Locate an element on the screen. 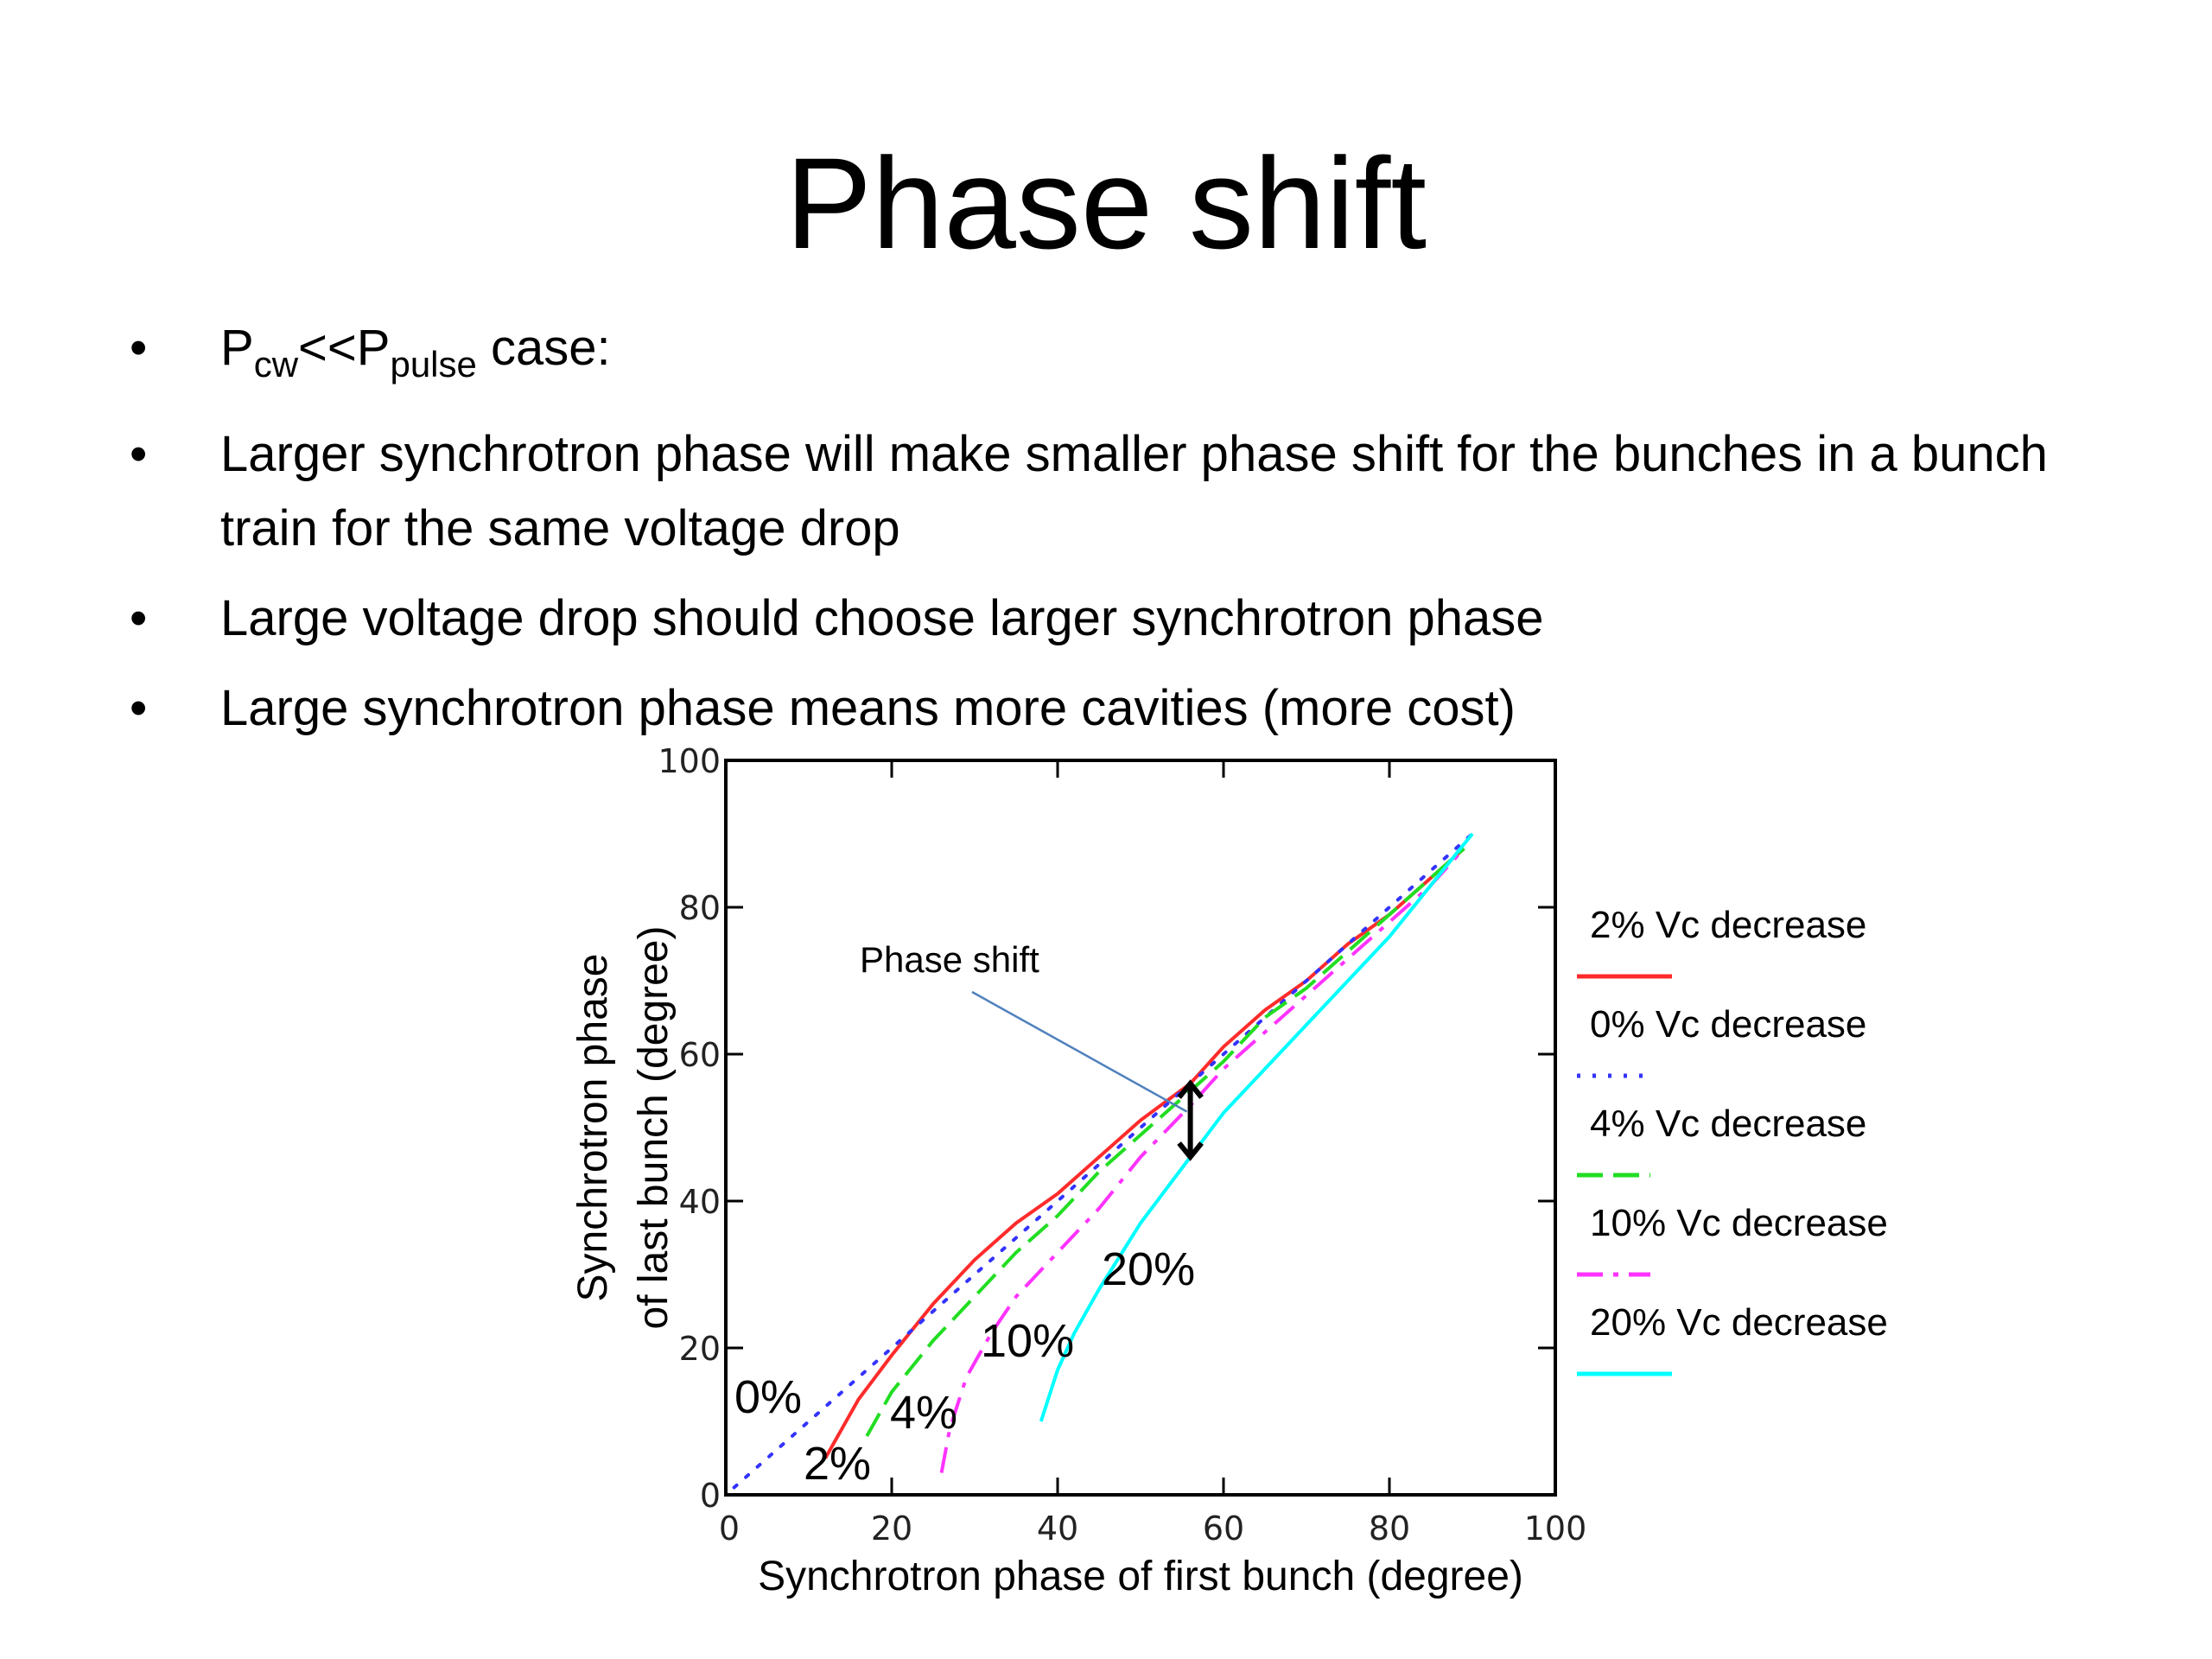 This screenshot has width=2212, height=1659. x-tick-label: 20 is located at coordinates (891, 1529).